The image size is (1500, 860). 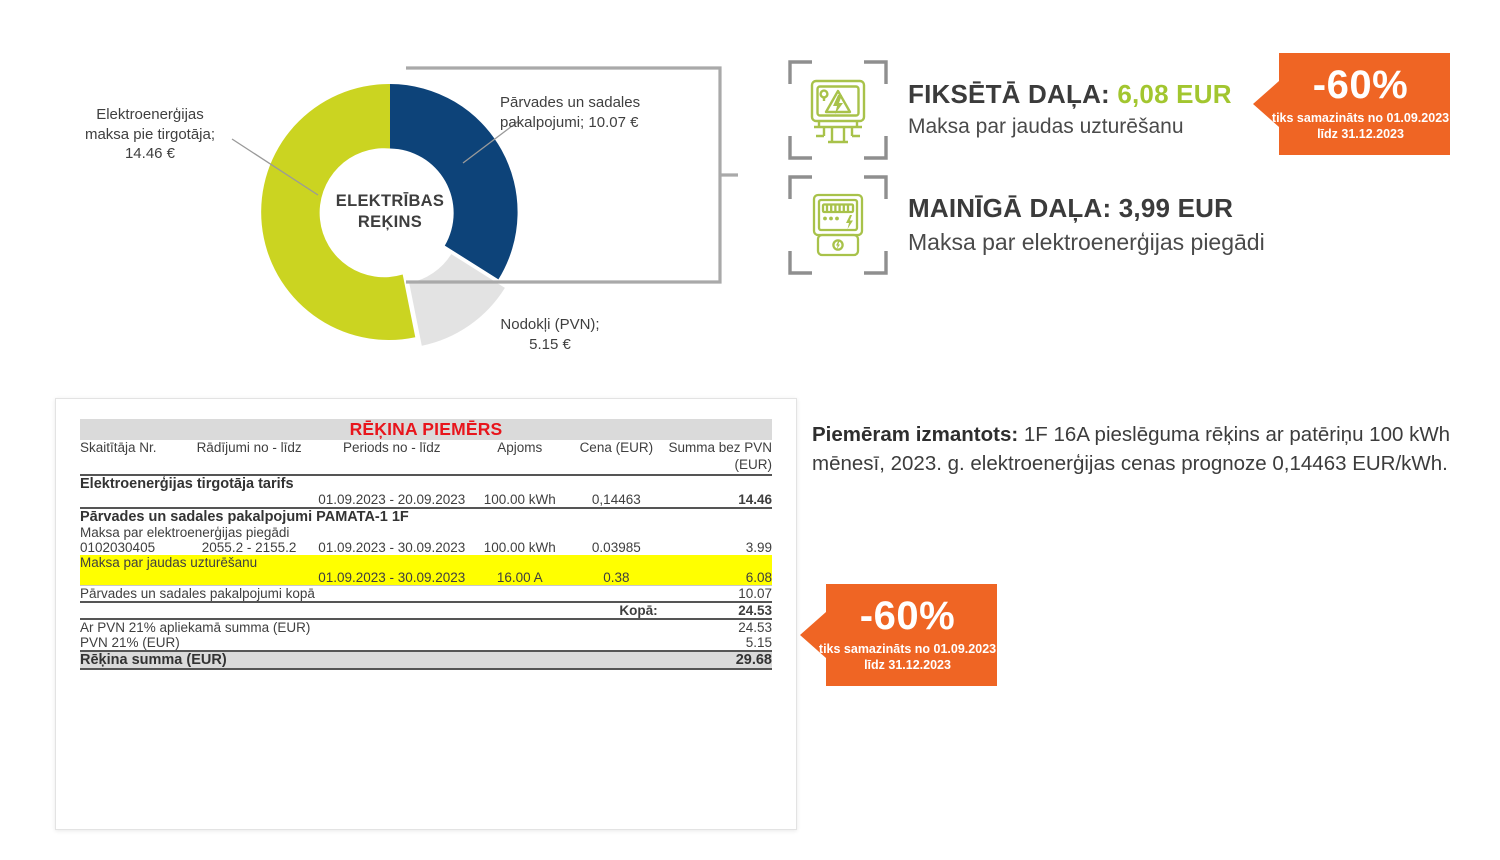 I want to click on invoice-title: RĒĶINA PIEMĒRS, so click(x=426, y=429).